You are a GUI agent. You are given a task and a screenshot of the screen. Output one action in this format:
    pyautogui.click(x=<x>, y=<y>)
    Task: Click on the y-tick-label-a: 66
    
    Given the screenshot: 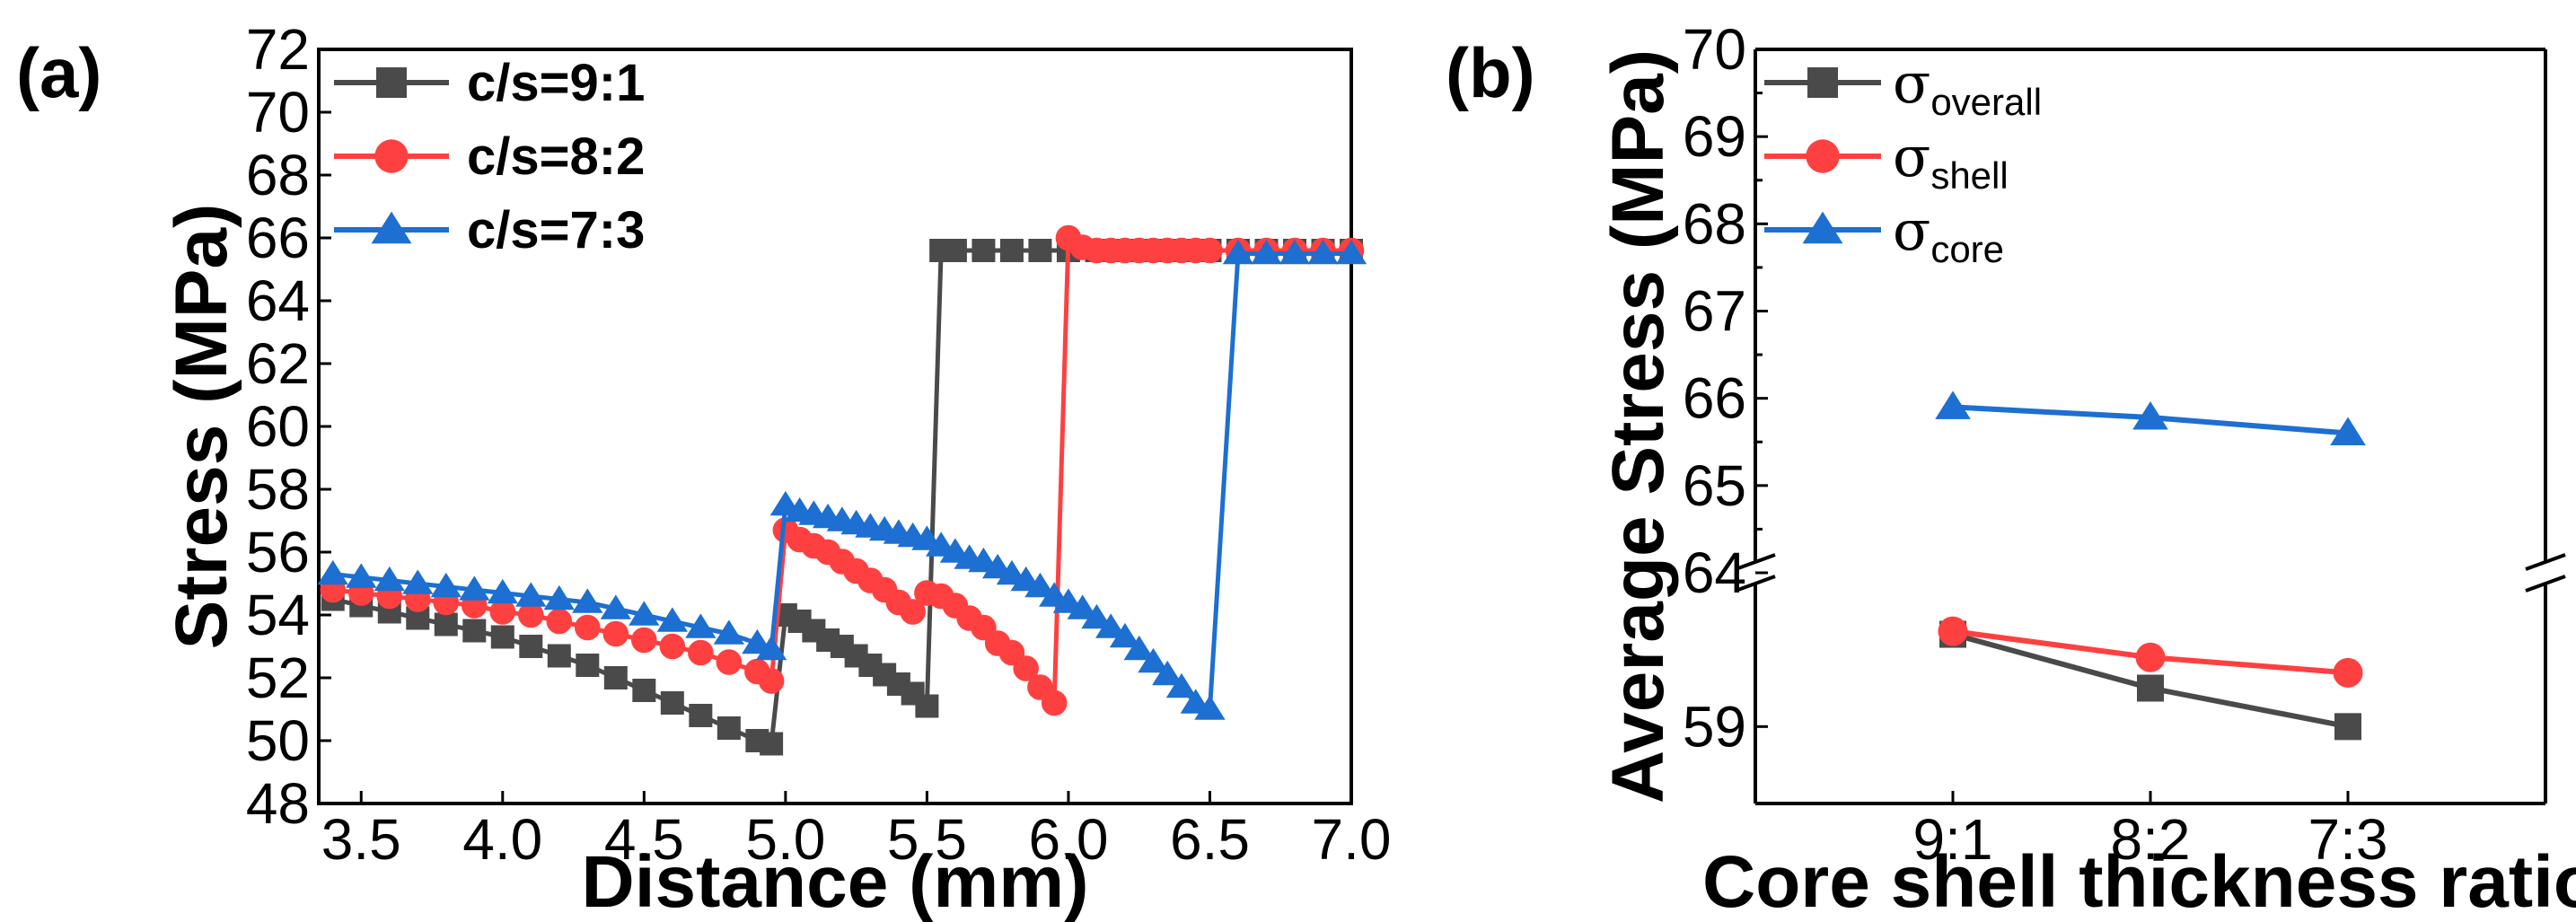 What is the action you would take?
    pyautogui.click(x=278, y=238)
    